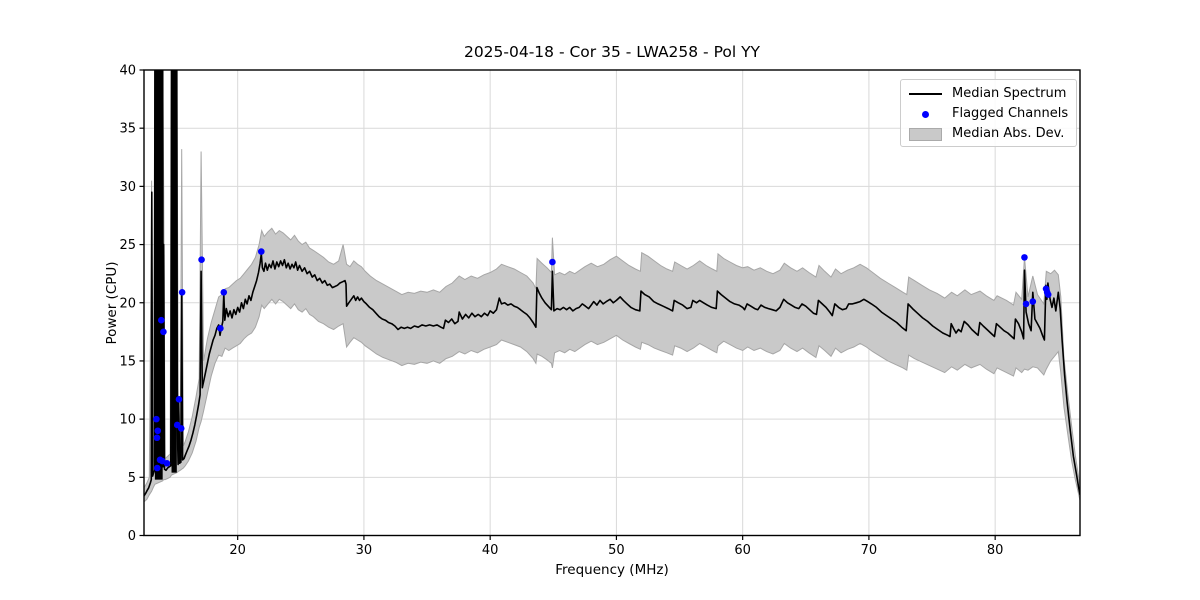 The height and width of the screenshot is (600, 1200). What do you see at coordinates (742, 550) in the screenshot?
I see `x-tick-label: 60` at bounding box center [742, 550].